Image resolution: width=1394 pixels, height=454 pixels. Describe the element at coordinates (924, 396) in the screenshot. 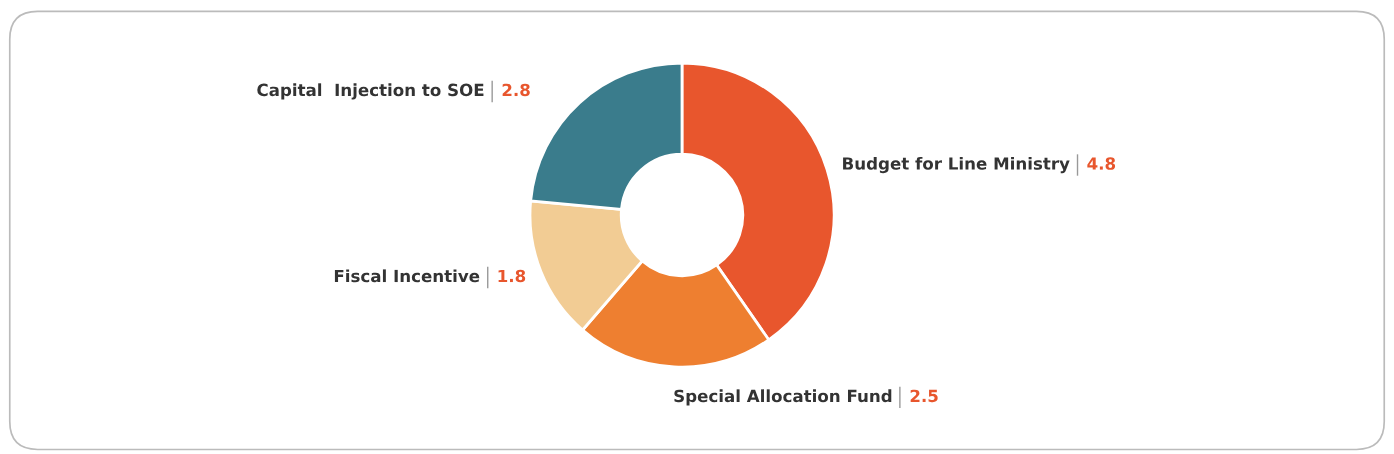

I see `data-label: 2.5` at that location.